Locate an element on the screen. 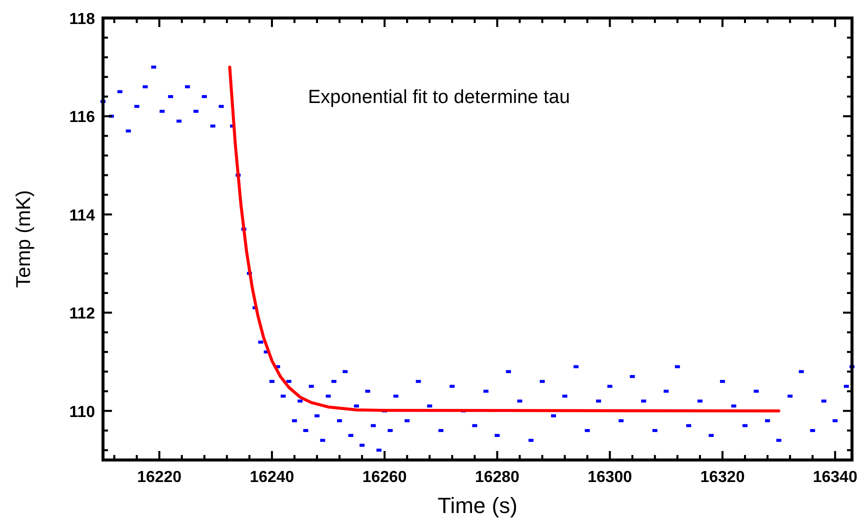 The height and width of the screenshot is (521, 859). x-tick-label: 16280 is located at coordinates (497, 477).